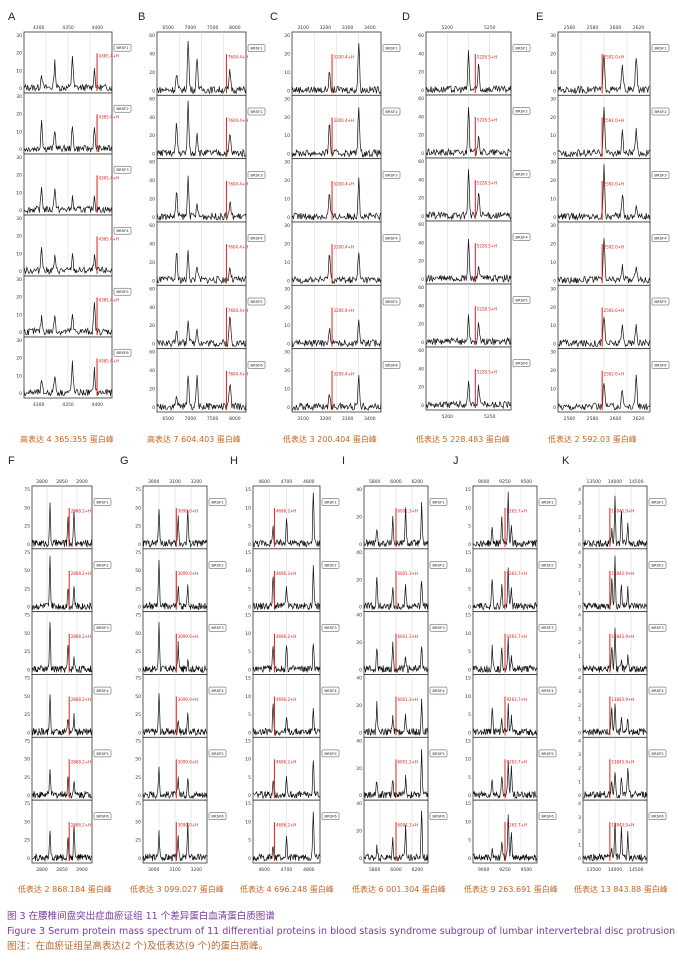 The height and width of the screenshot is (966, 678). What do you see at coordinates (234, 461) in the screenshot?
I see `panel-letter-h: H` at bounding box center [234, 461].